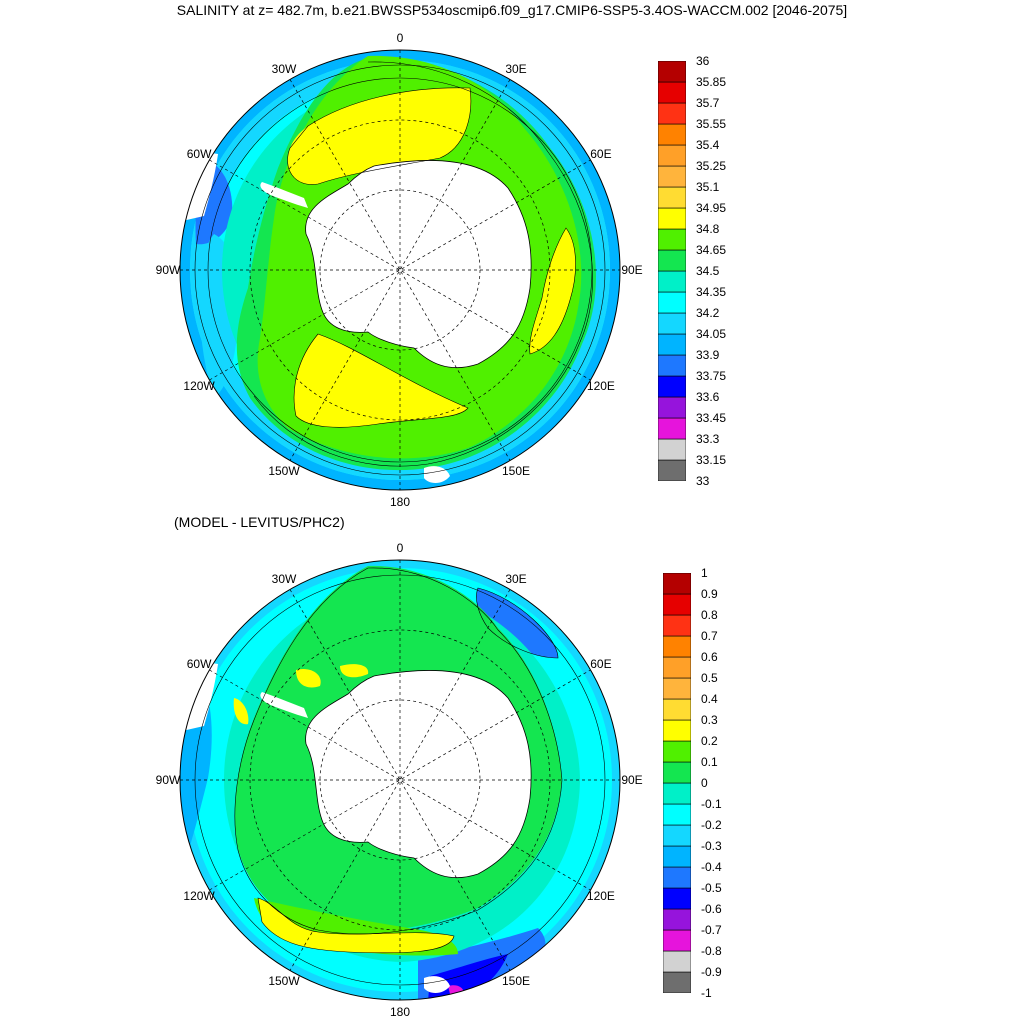  Describe the element at coordinates (711, 825) in the screenshot. I see `colorbar-tick-label: -0.2` at that location.